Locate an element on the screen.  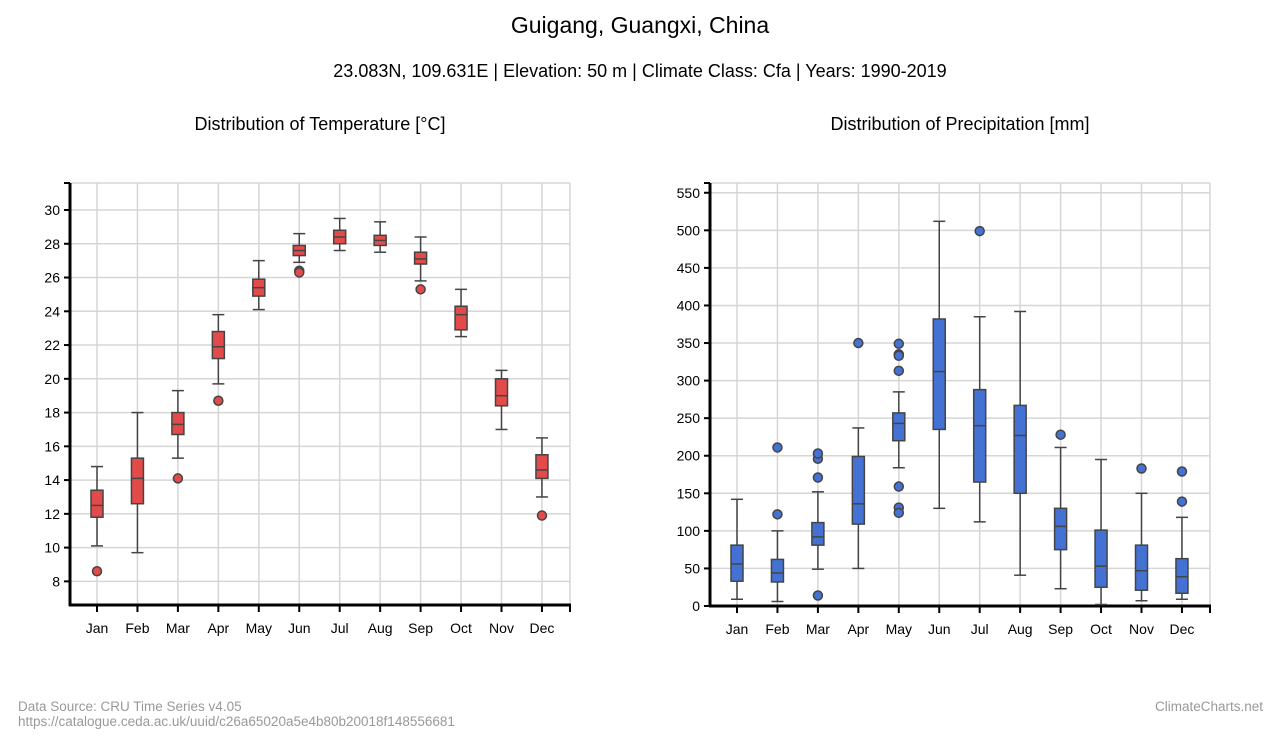
y-tick-label: 10 is located at coordinates (52, 548).